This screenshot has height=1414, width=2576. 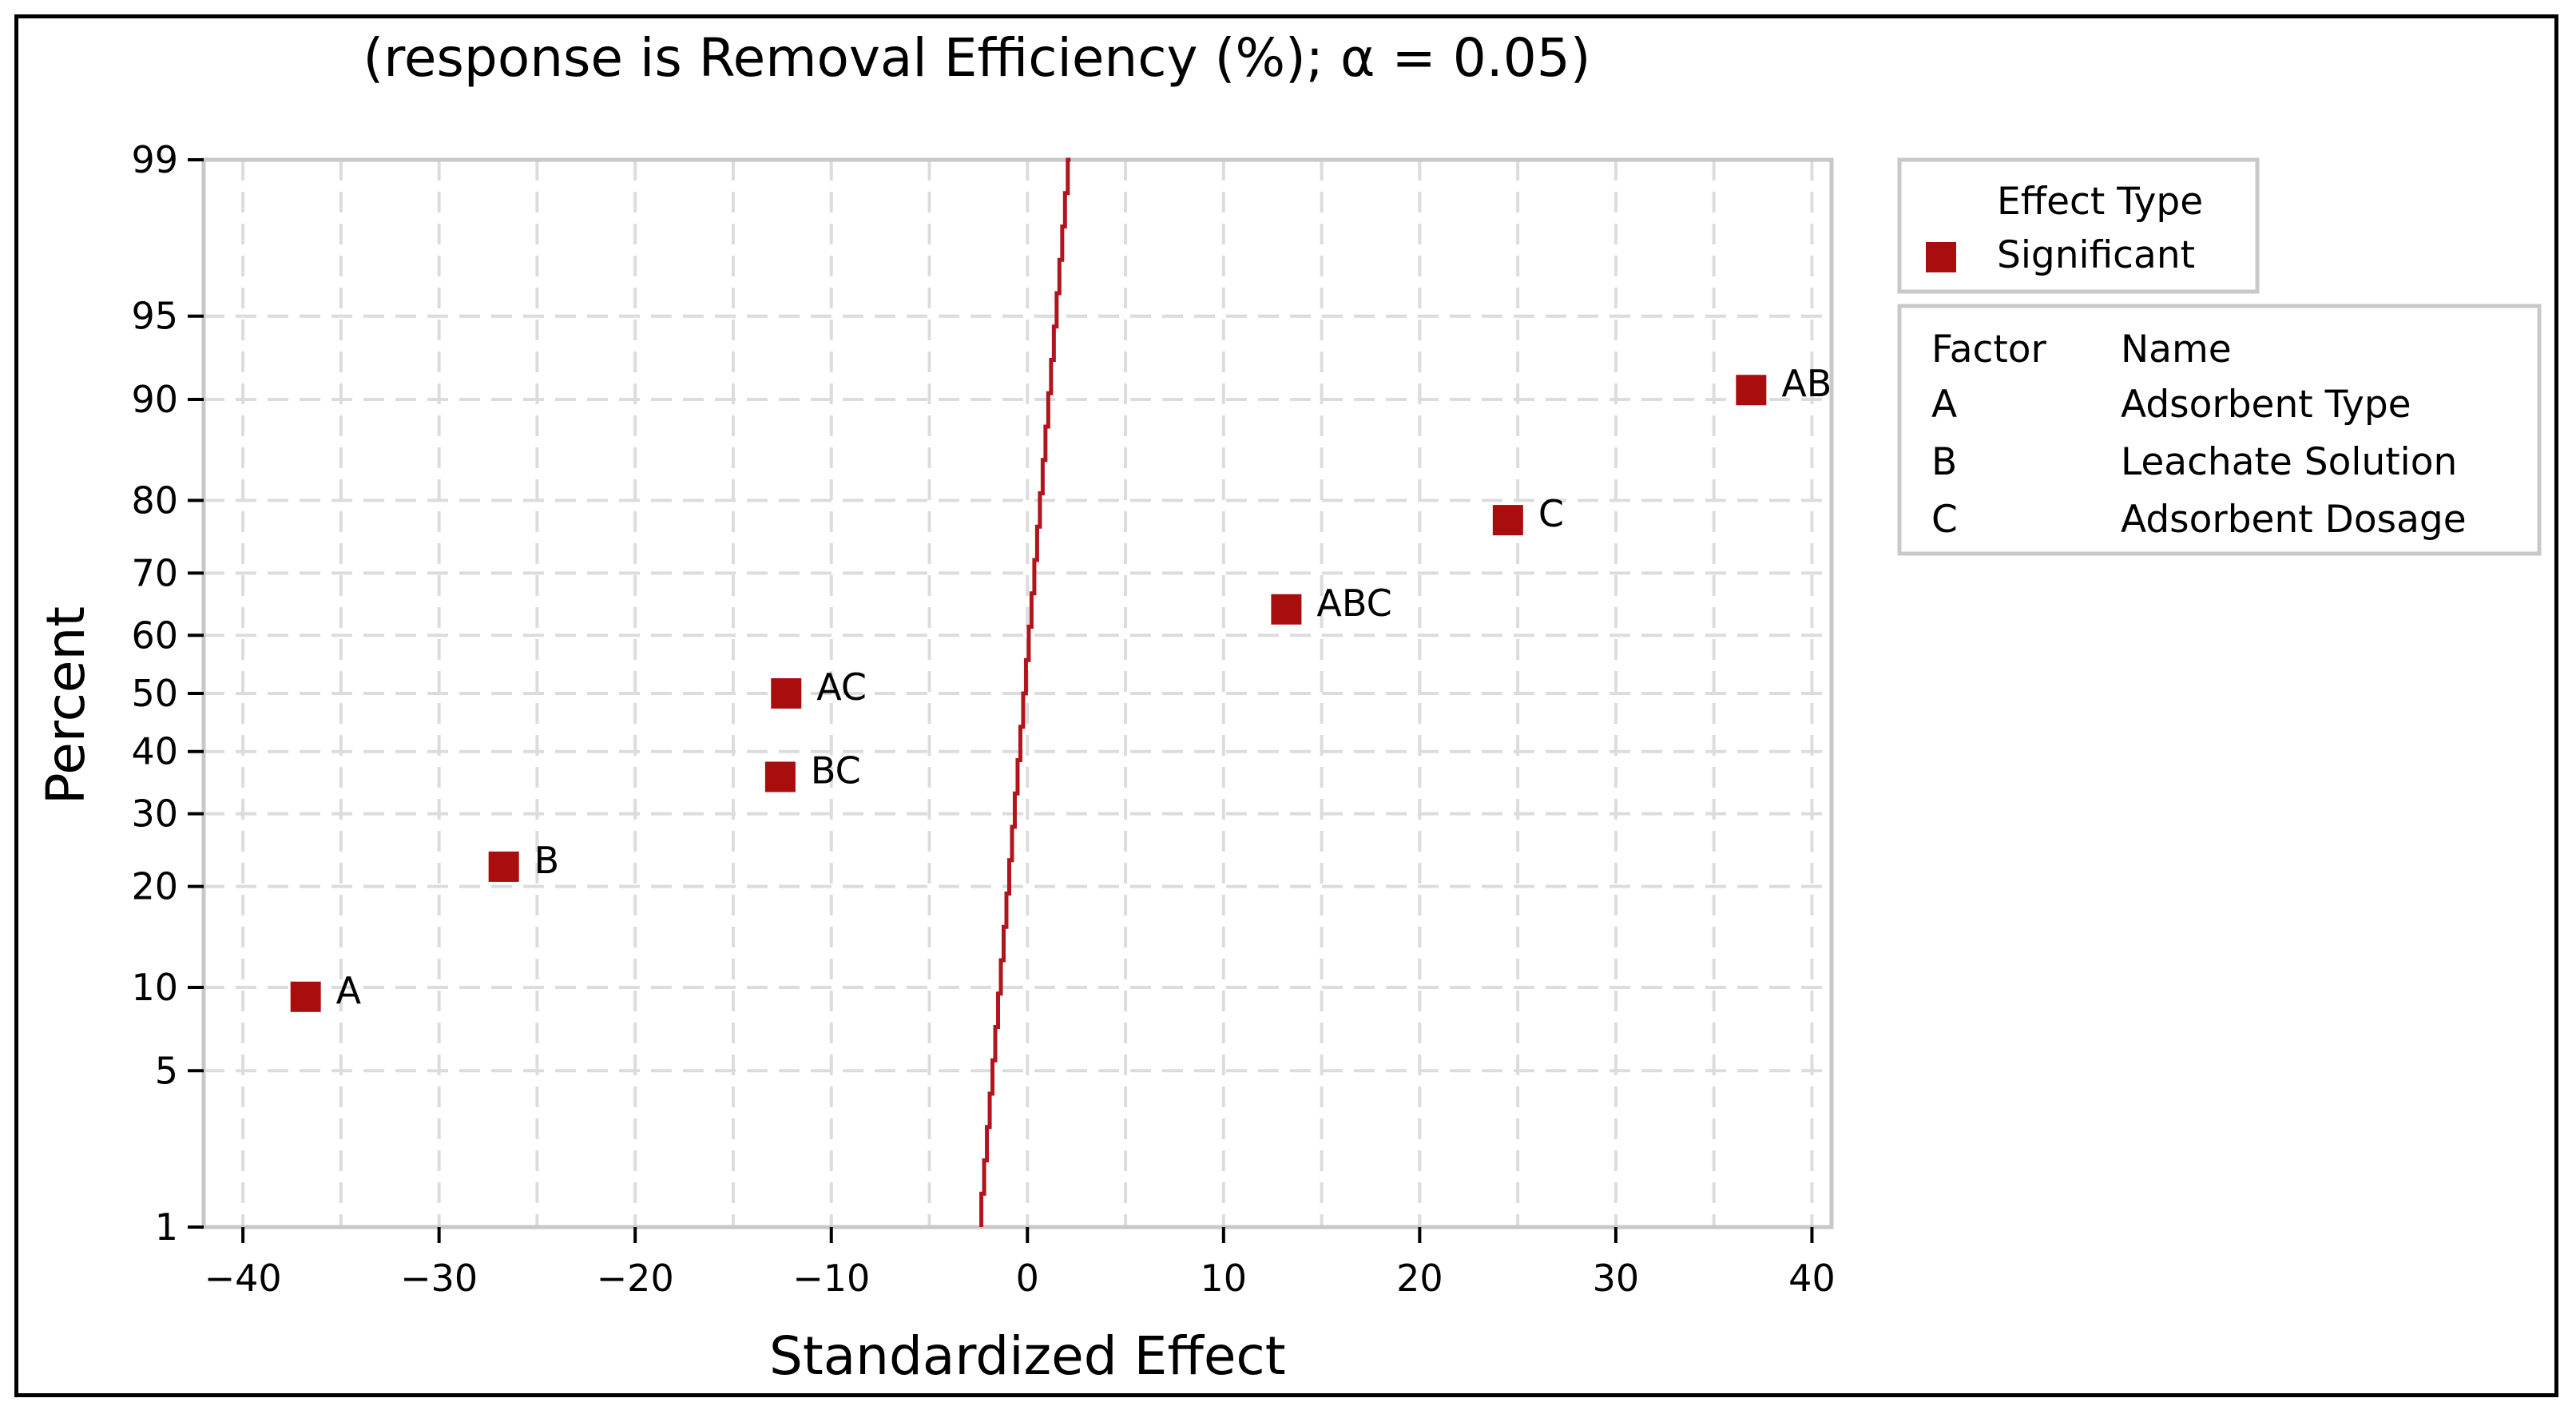 What do you see at coordinates (1224, 1278) in the screenshot?
I see `x-tick-label: 10` at bounding box center [1224, 1278].